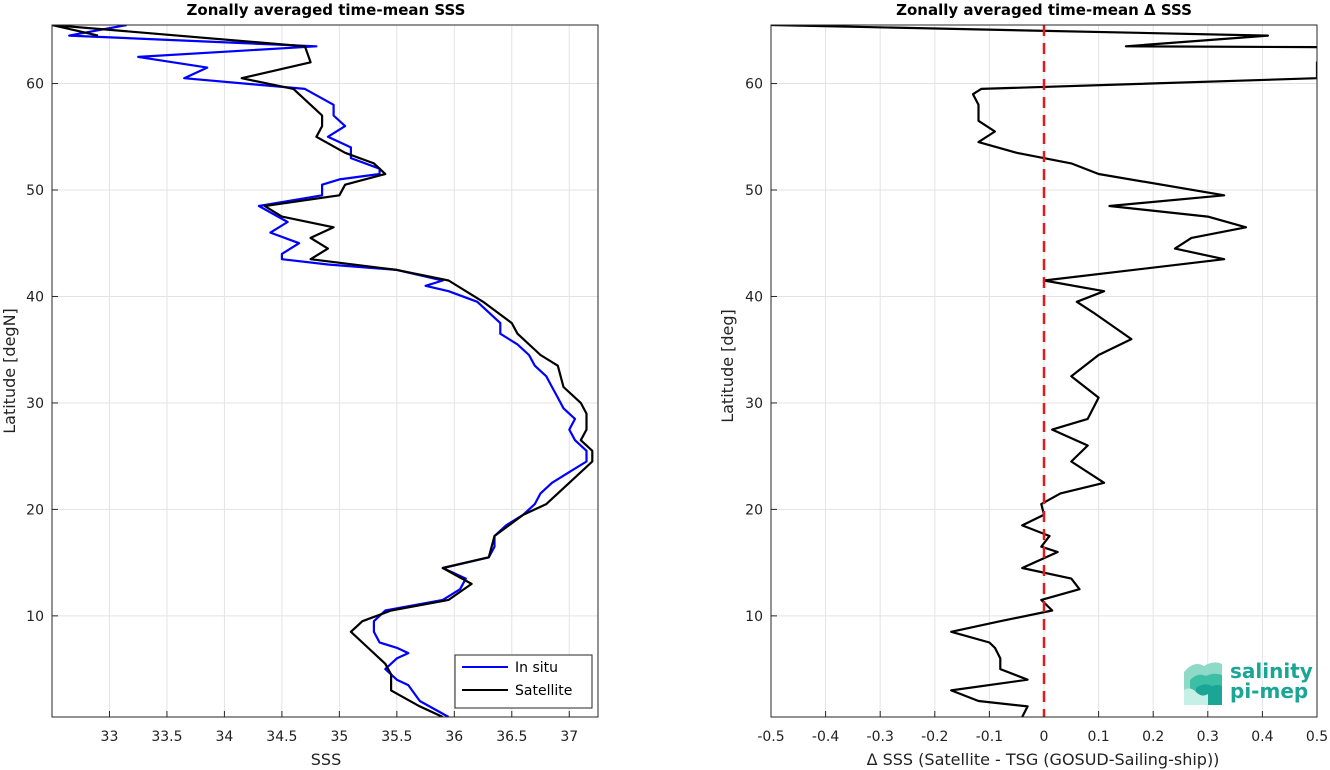 The image size is (1330, 770). Describe the element at coordinates (326, 759) in the screenshot. I see `left-x-axis-label: SSS` at that location.